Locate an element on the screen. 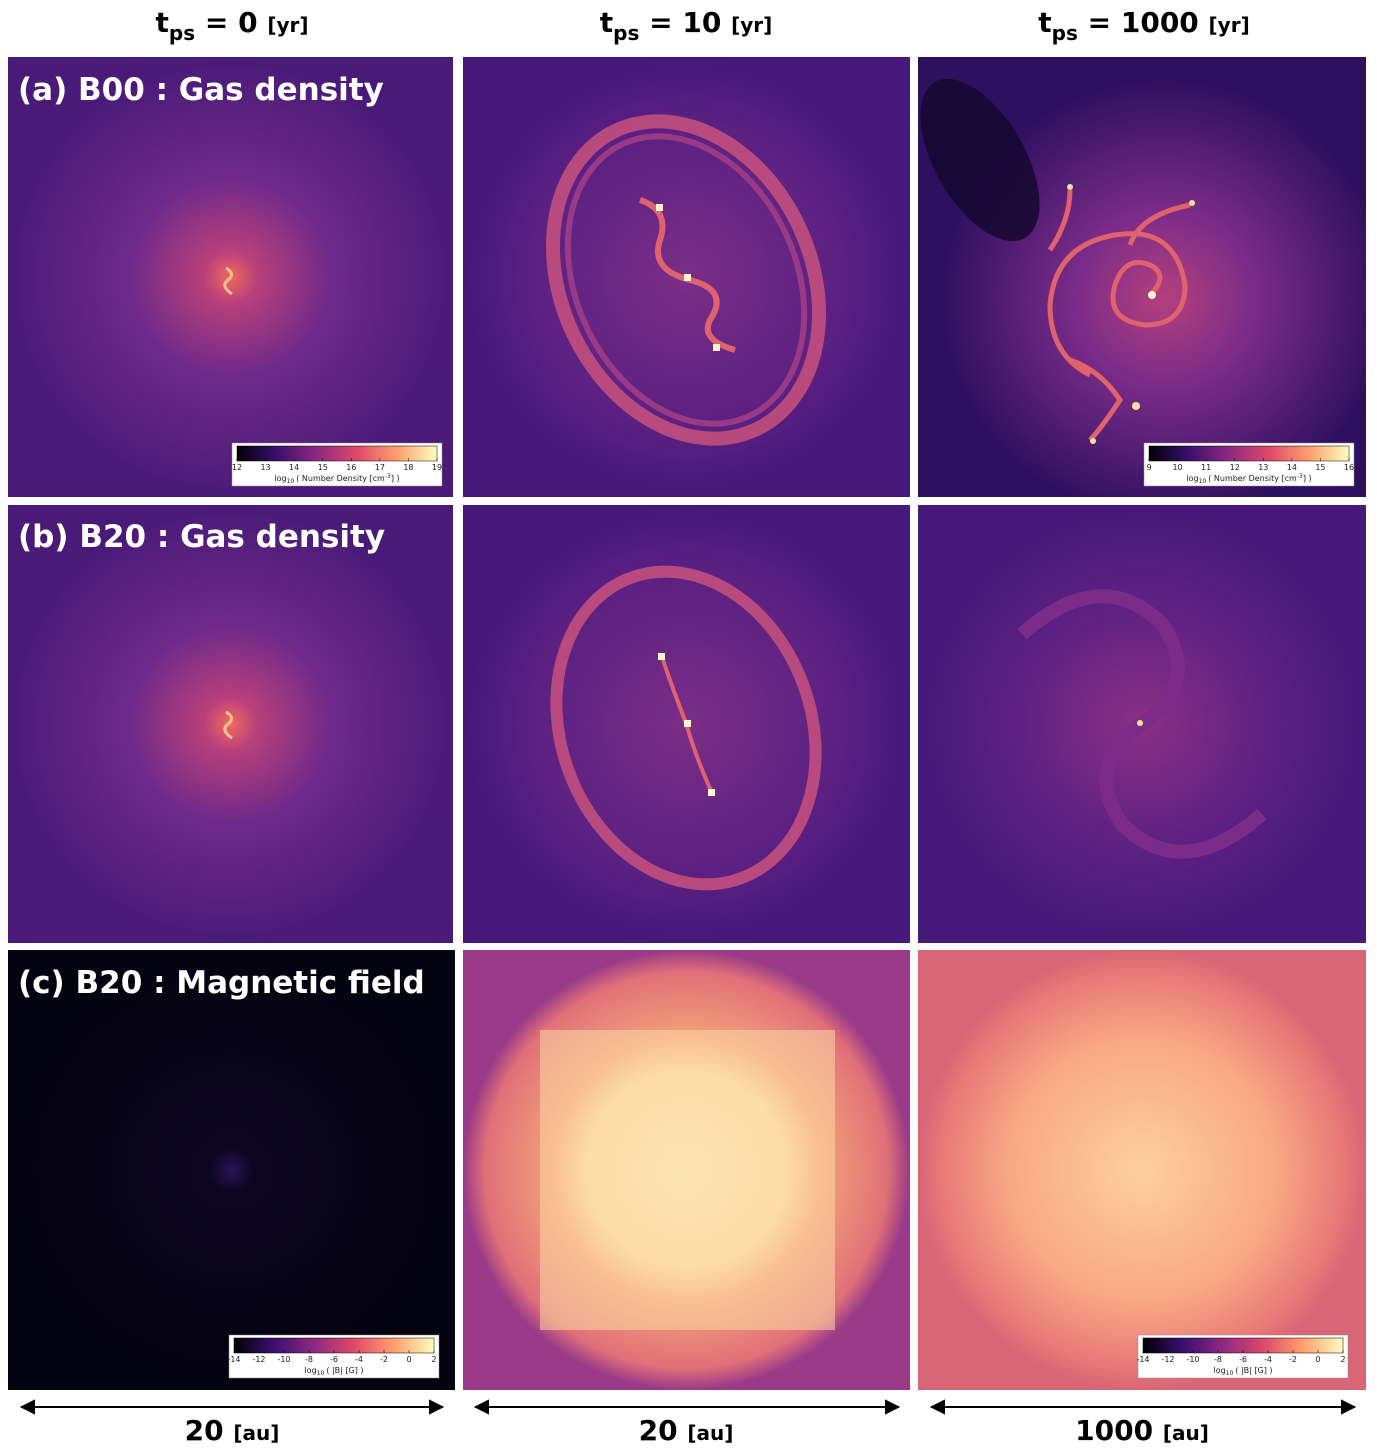  row-label: (a) B00 : Gas density is located at coordinates (201, 90).